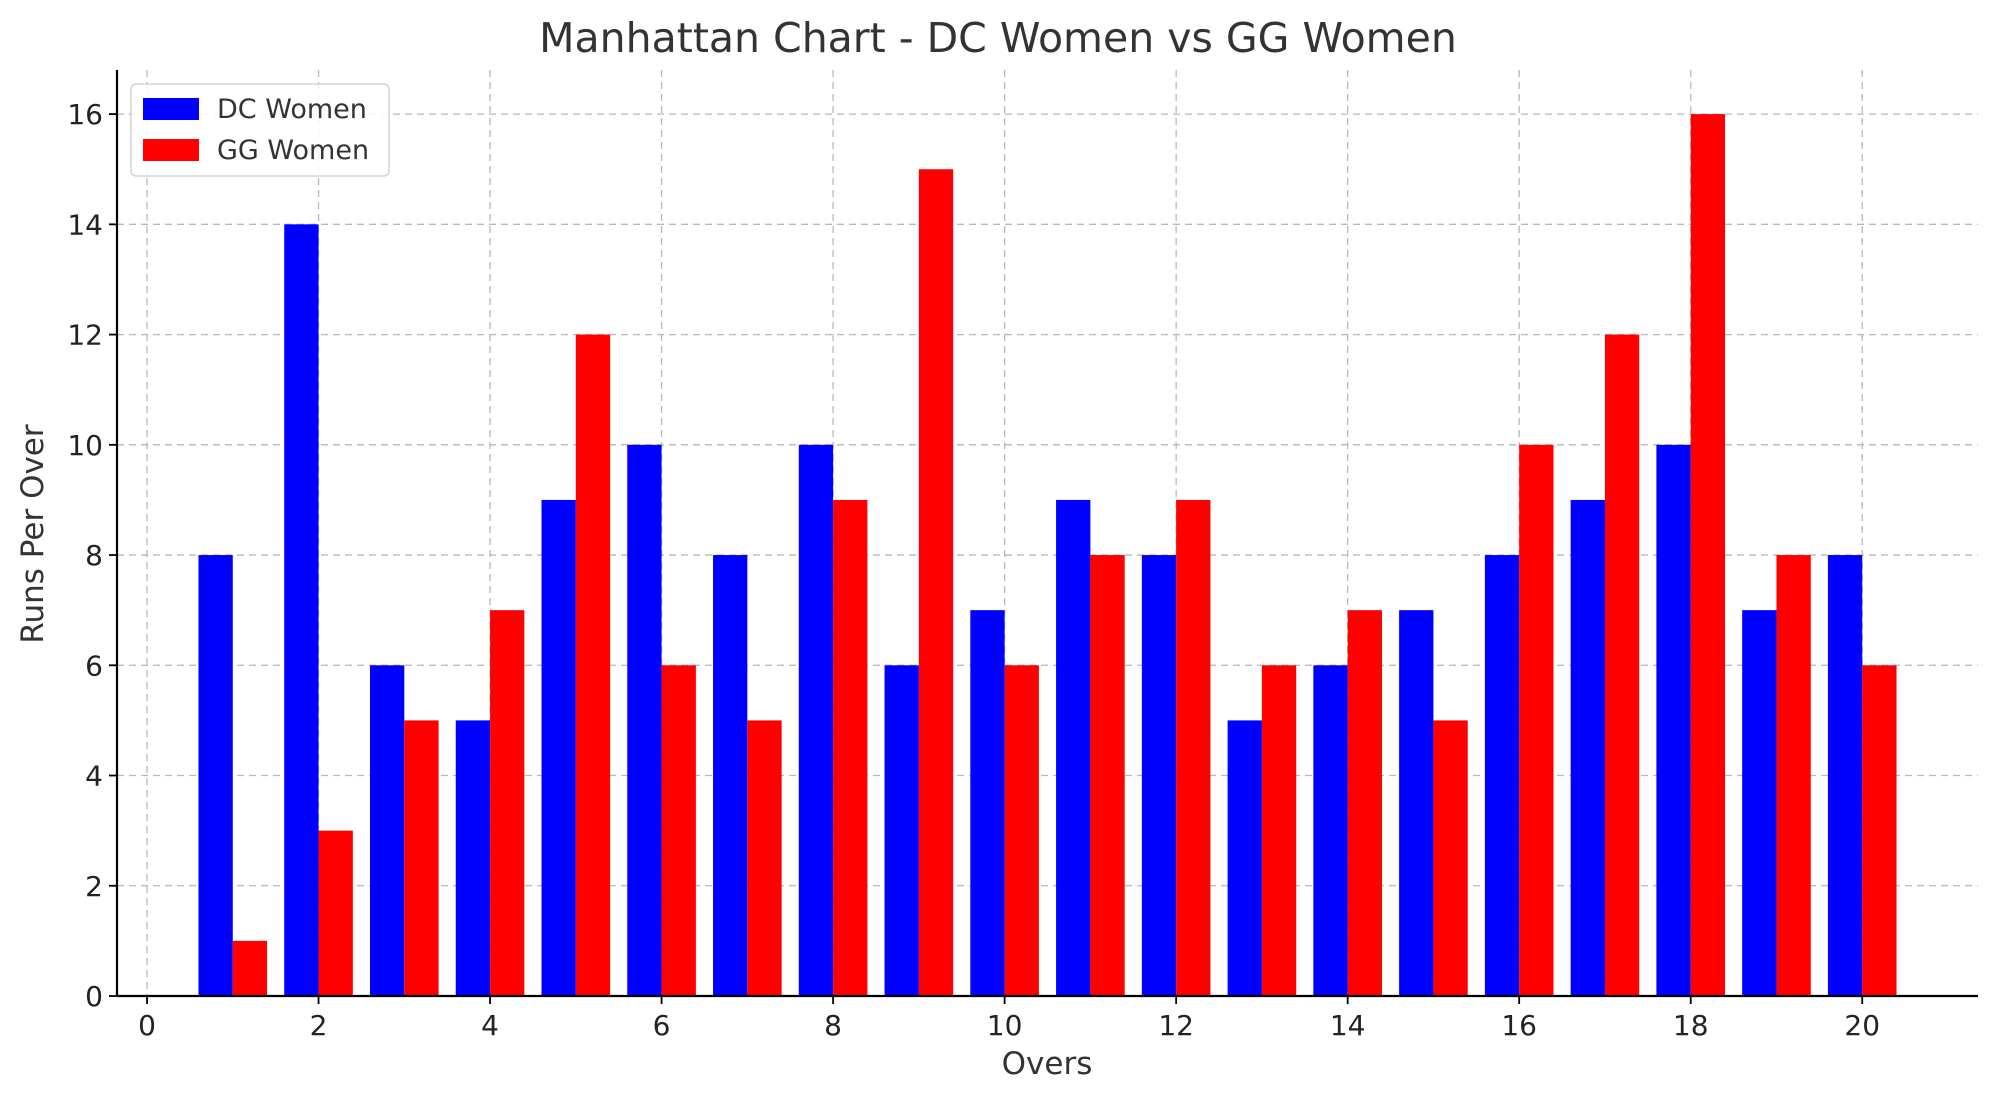  Describe the element at coordinates (85, 335) in the screenshot. I see `y-tick-label: 12` at that location.